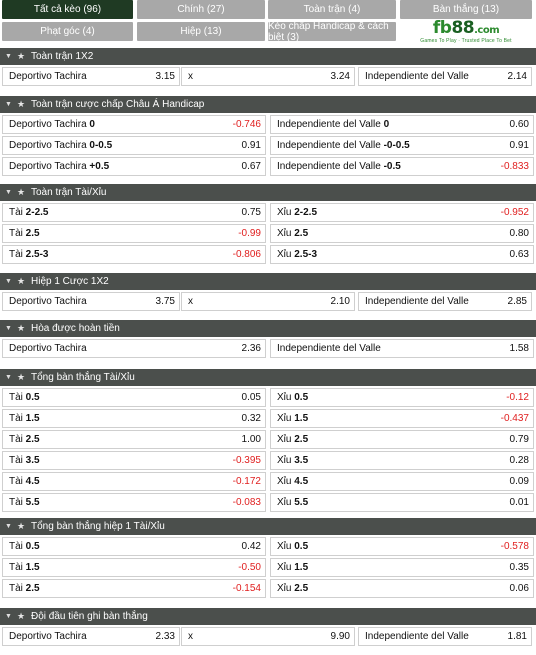  Describe the element at coordinates (332, 9) in the screenshot. I see `tab-full-time: Toàn trận (4)` at that location.